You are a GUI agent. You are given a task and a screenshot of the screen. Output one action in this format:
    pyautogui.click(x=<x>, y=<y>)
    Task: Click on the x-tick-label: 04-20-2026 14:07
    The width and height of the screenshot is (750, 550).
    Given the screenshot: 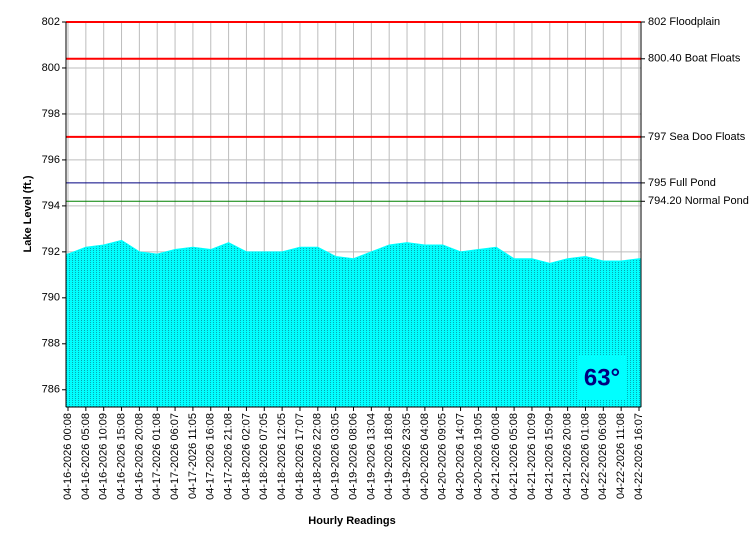 What is the action you would take?
    pyautogui.click(x=460, y=456)
    